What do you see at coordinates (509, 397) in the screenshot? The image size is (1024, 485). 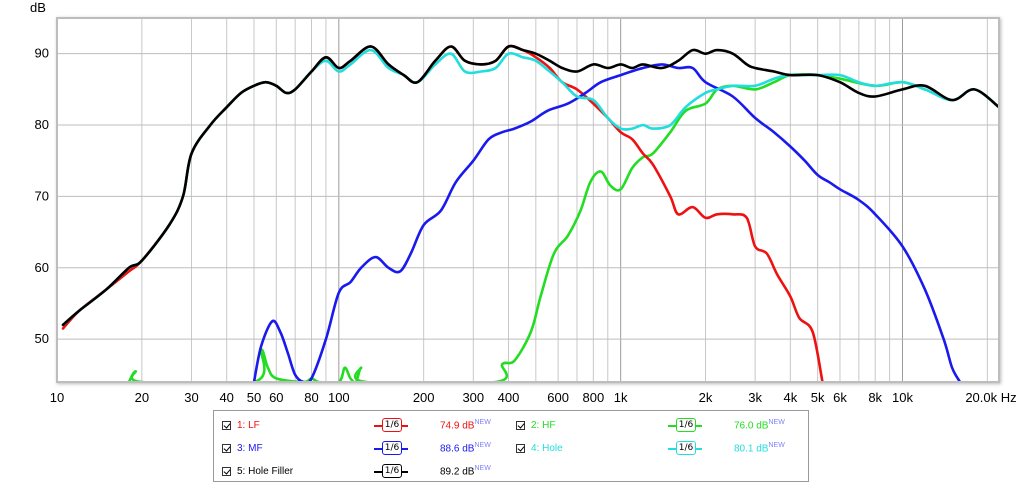 I see `x-tick-label: 400` at bounding box center [509, 397].